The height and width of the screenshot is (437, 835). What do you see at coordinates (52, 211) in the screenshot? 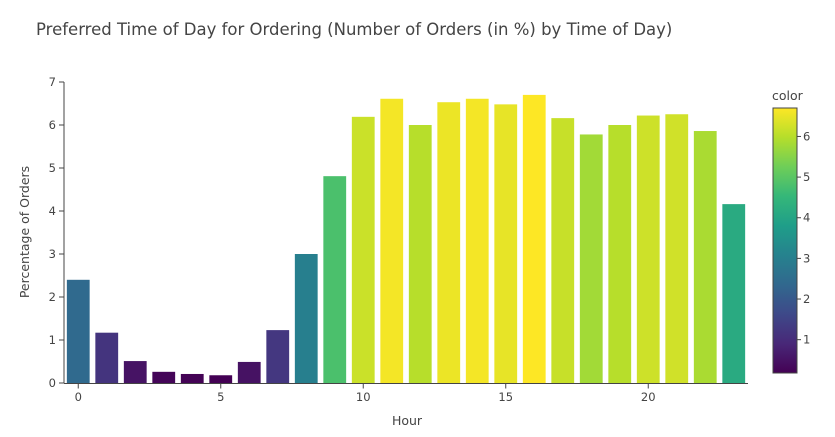
I see `y-tick-label: 4` at bounding box center [52, 211].